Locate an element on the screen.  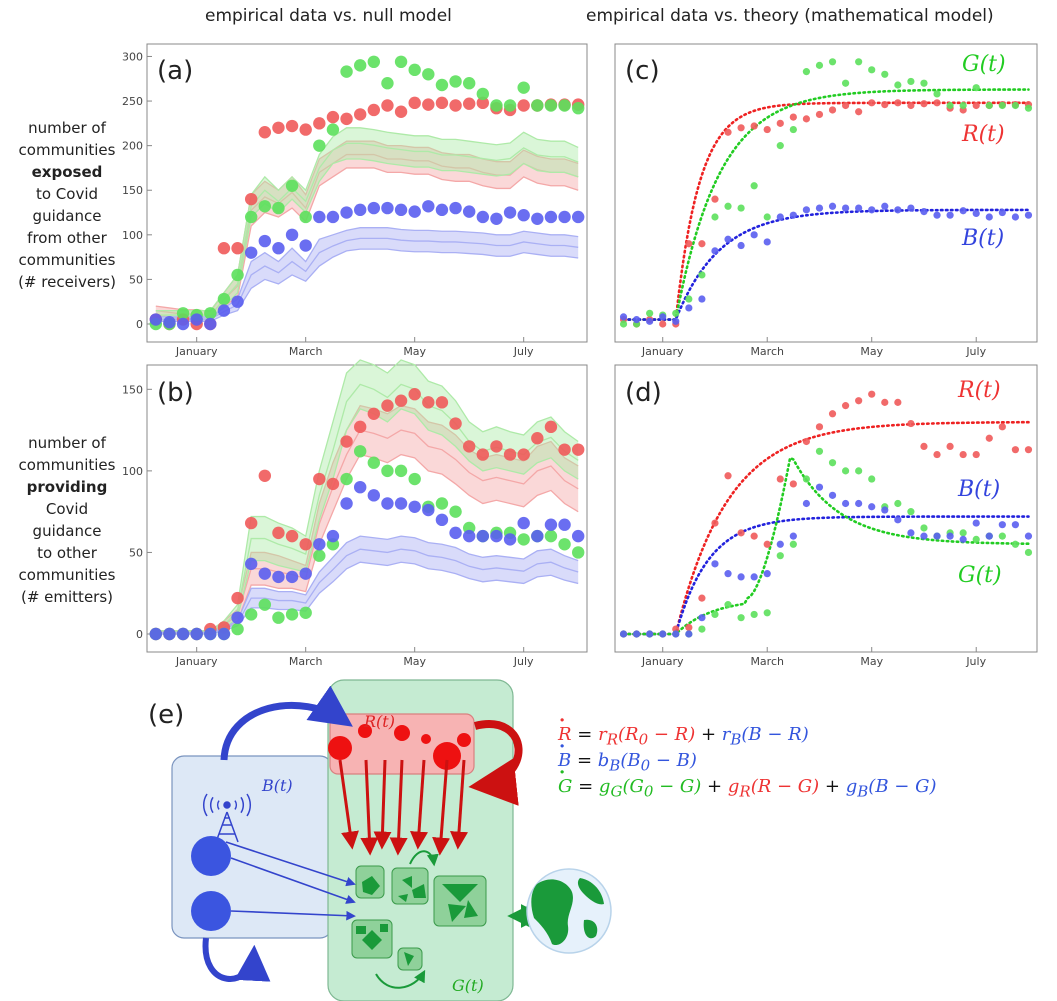
panel-label-a: (a) is located at coordinates (175, 71).